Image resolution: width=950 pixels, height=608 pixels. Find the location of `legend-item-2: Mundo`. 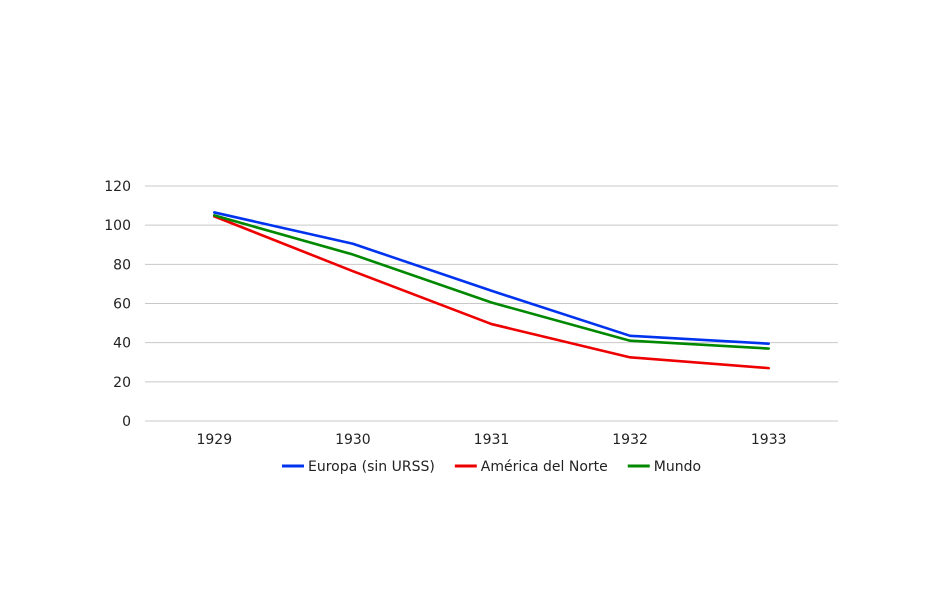

legend-item-2: Mundo is located at coordinates (664, 467).